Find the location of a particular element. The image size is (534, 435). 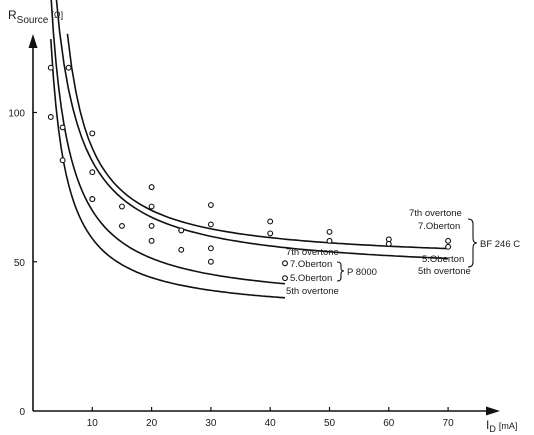

x-tick-label: 20 is located at coordinates (152, 423).